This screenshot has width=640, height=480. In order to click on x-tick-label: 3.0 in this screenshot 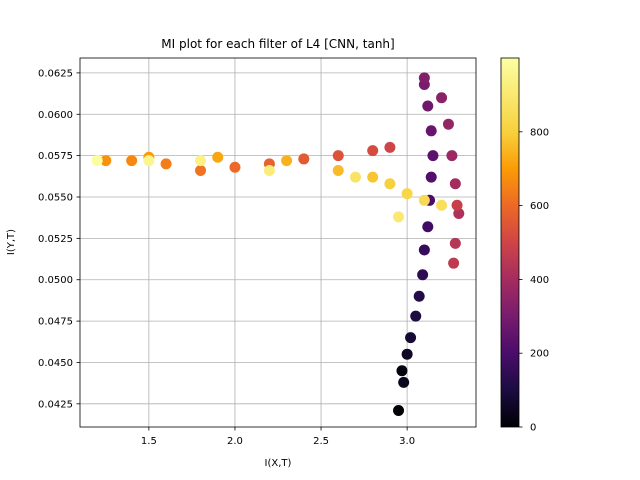, I will do `click(407, 441)`.